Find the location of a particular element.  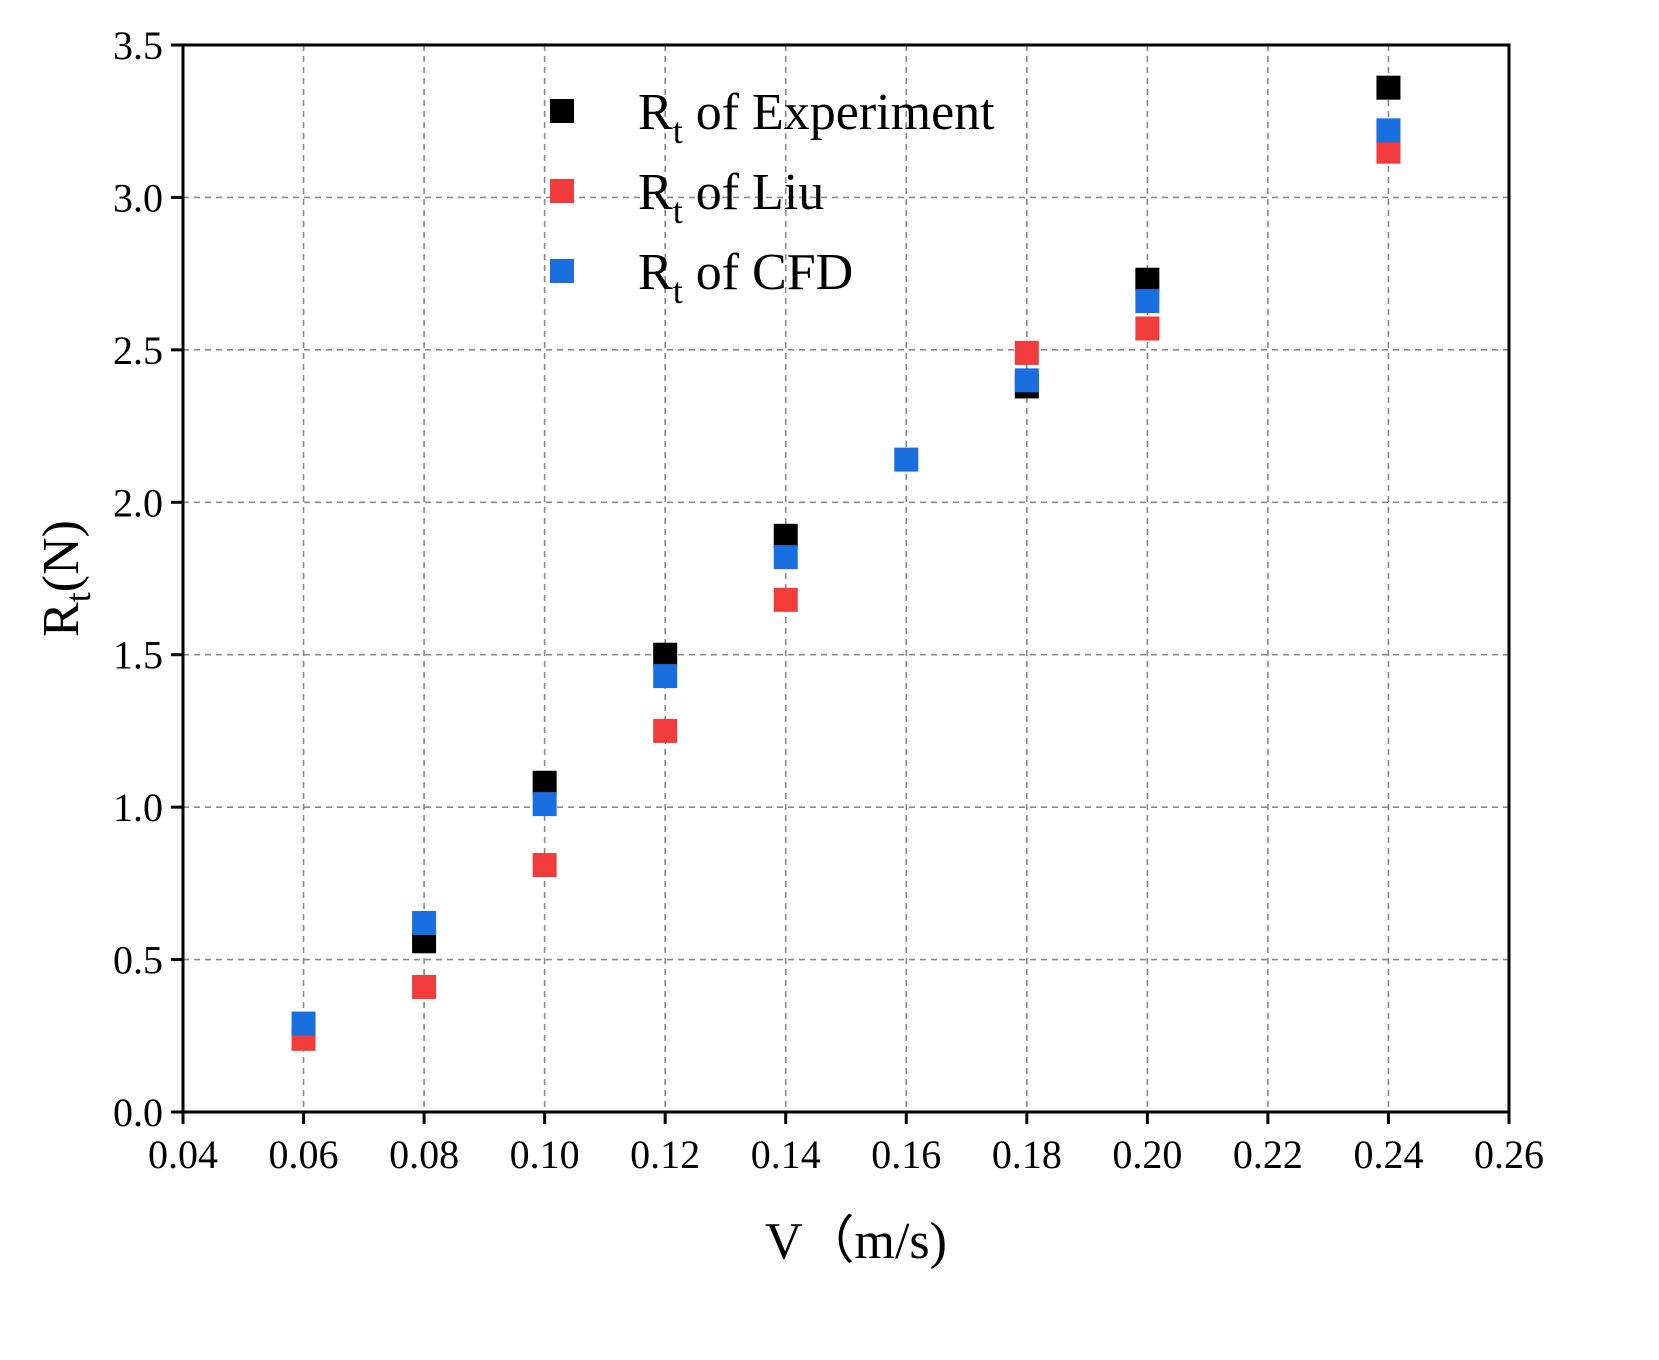

y-tick-label: 2.5 is located at coordinates (138, 350).